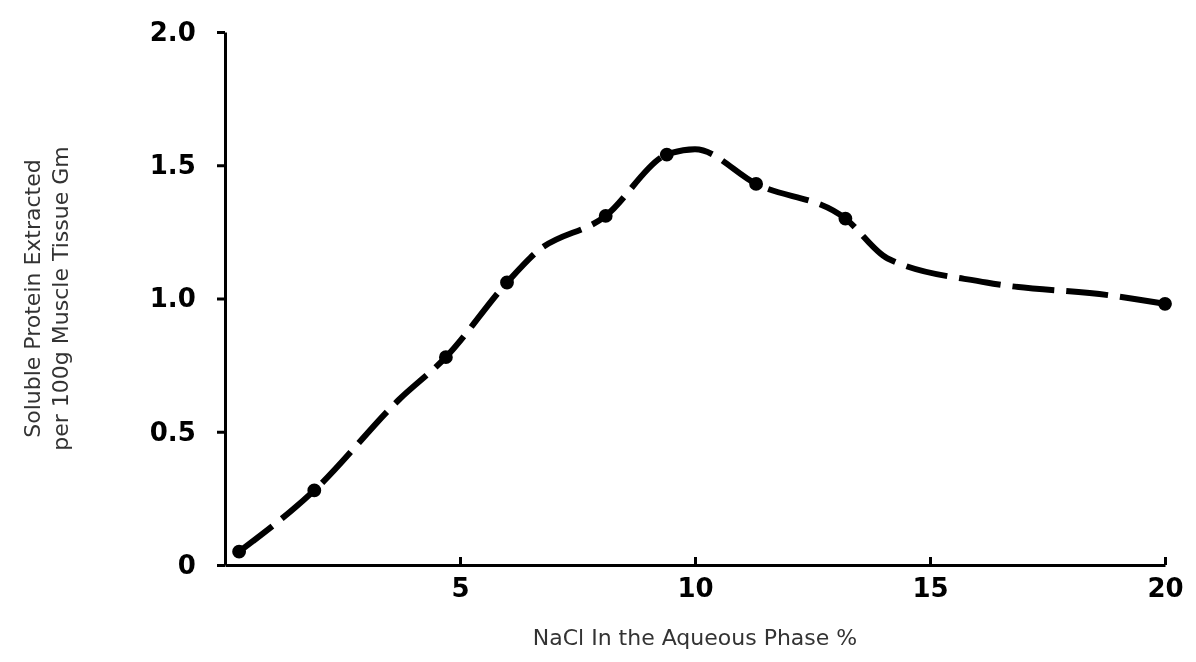  What do you see at coordinates (172, 298) in the screenshot?
I see `y-tick-label: 1.0` at bounding box center [172, 298].